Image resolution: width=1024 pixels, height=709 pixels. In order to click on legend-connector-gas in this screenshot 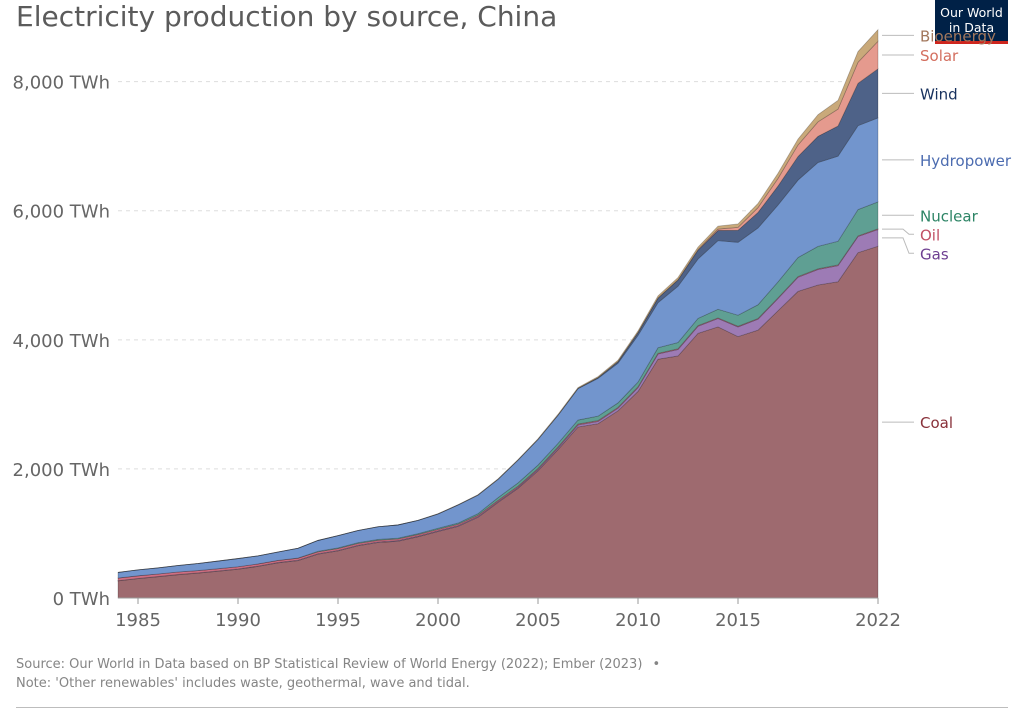, I will do `click(898, 245)`.